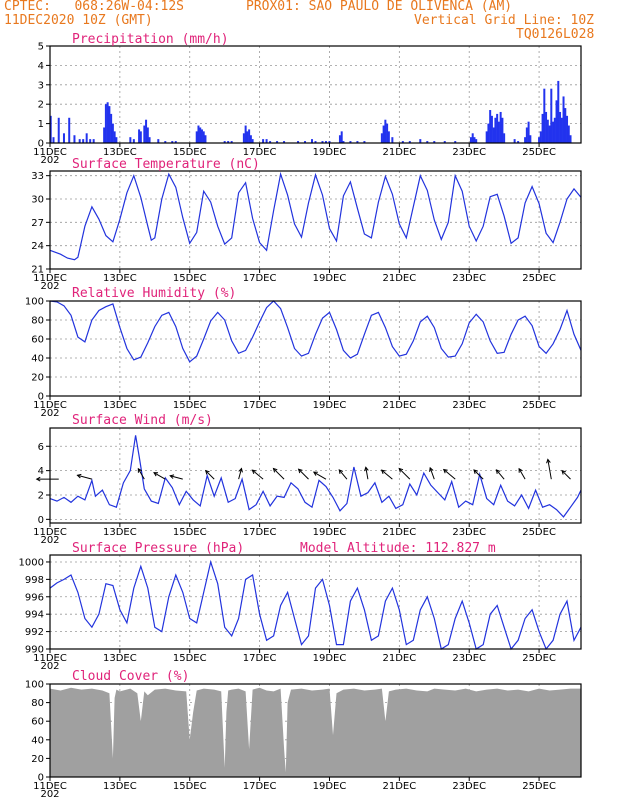 This screenshot has width=618, height=800. What do you see at coordinates (330, 405) in the screenshot?
I see `x-tick-label: 19DEC` at bounding box center [330, 405].